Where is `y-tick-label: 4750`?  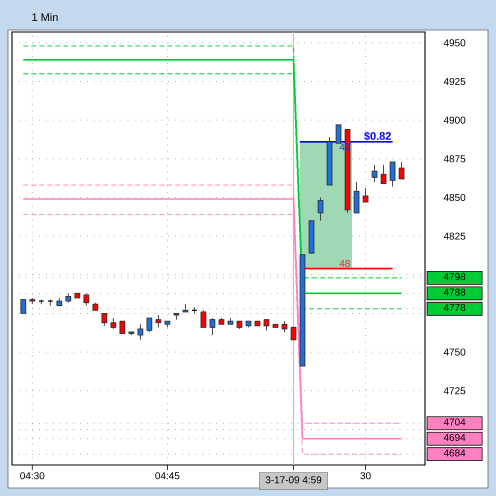 y-tick-label: 4750 is located at coordinates (455, 352).